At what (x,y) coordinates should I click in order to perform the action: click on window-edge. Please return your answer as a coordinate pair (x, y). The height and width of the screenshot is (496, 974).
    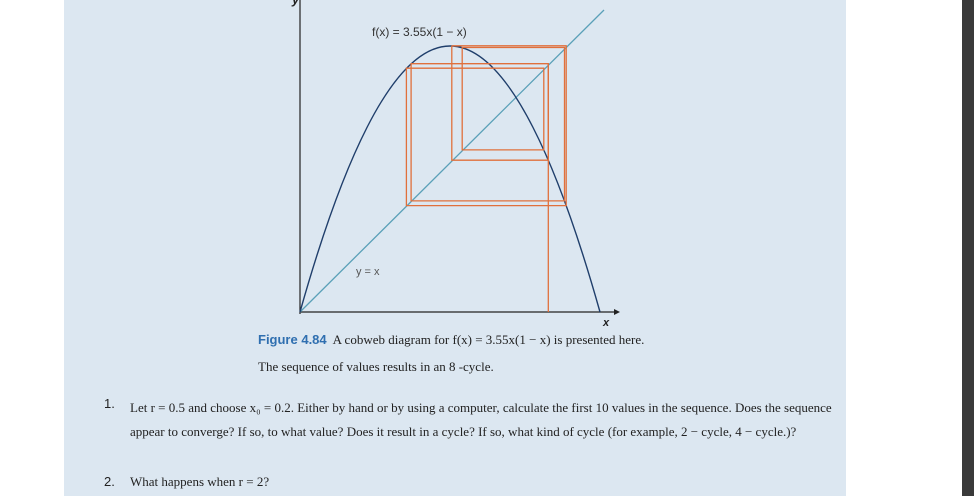
    Looking at the image, I should click on (968, 248).